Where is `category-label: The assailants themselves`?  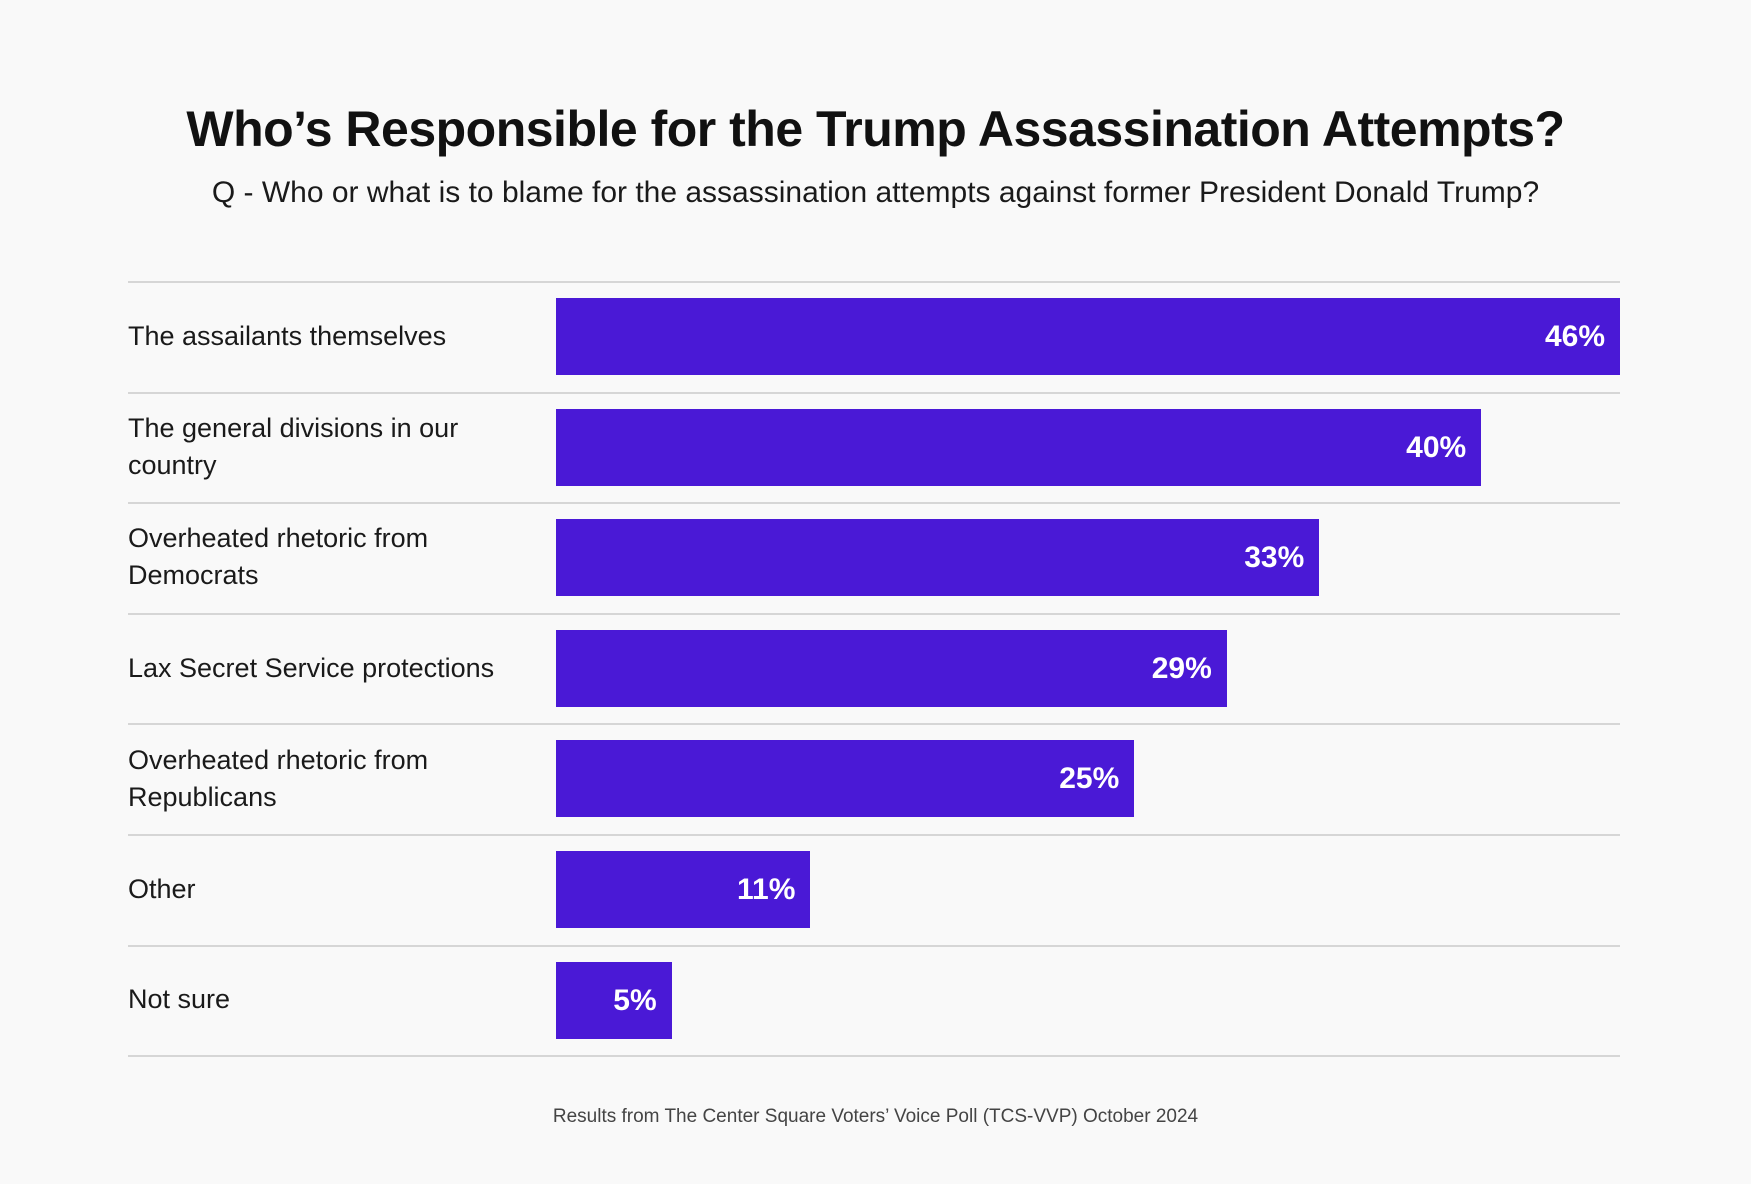 category-label: The assailants themselves is located at coordinates (328, 336).